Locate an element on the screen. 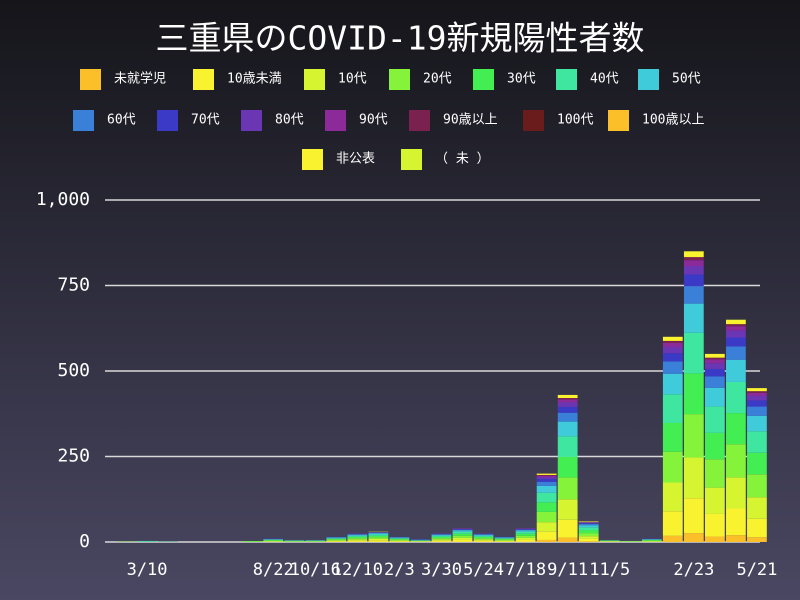  x-tick-label: 7/18 is located at coordinates (525, 570).